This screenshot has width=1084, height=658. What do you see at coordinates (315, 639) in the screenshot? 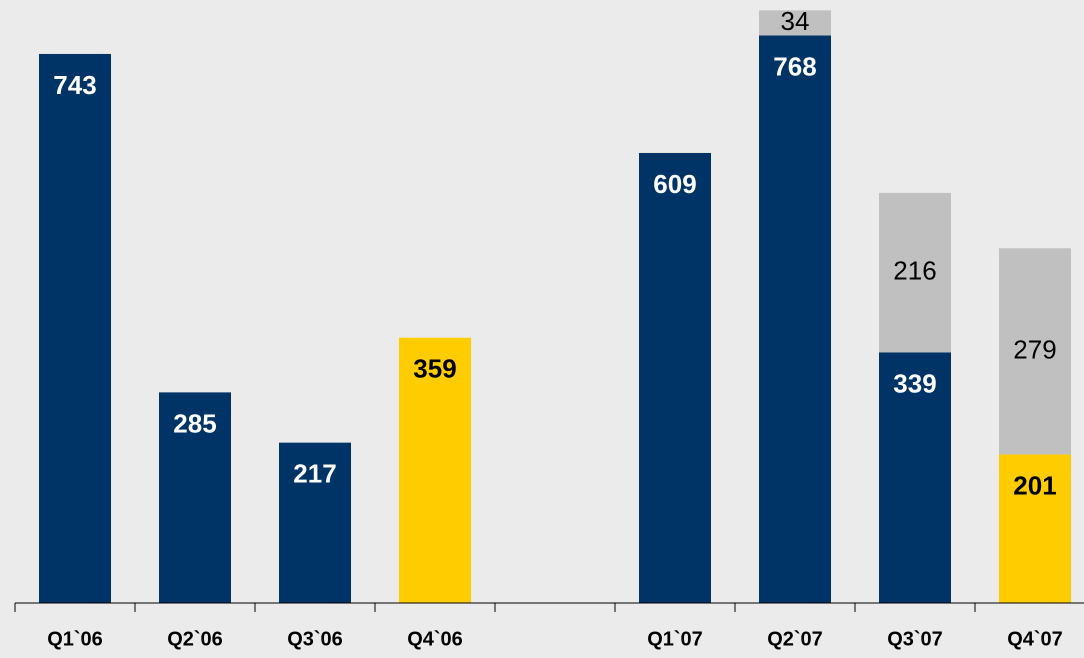
I see `x-tick-label: Q3`06` at bounding box center [315, 639].